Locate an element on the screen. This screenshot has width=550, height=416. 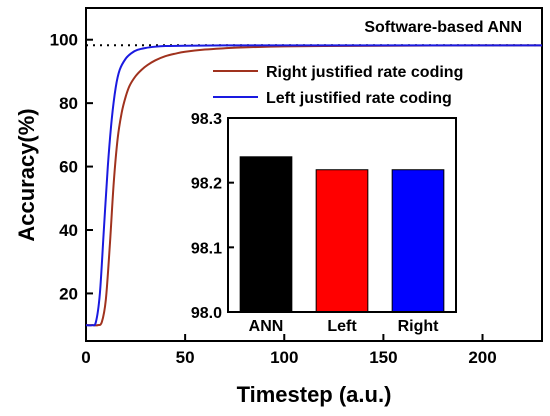
inset-bar-right is located at coordinates (418, 241).